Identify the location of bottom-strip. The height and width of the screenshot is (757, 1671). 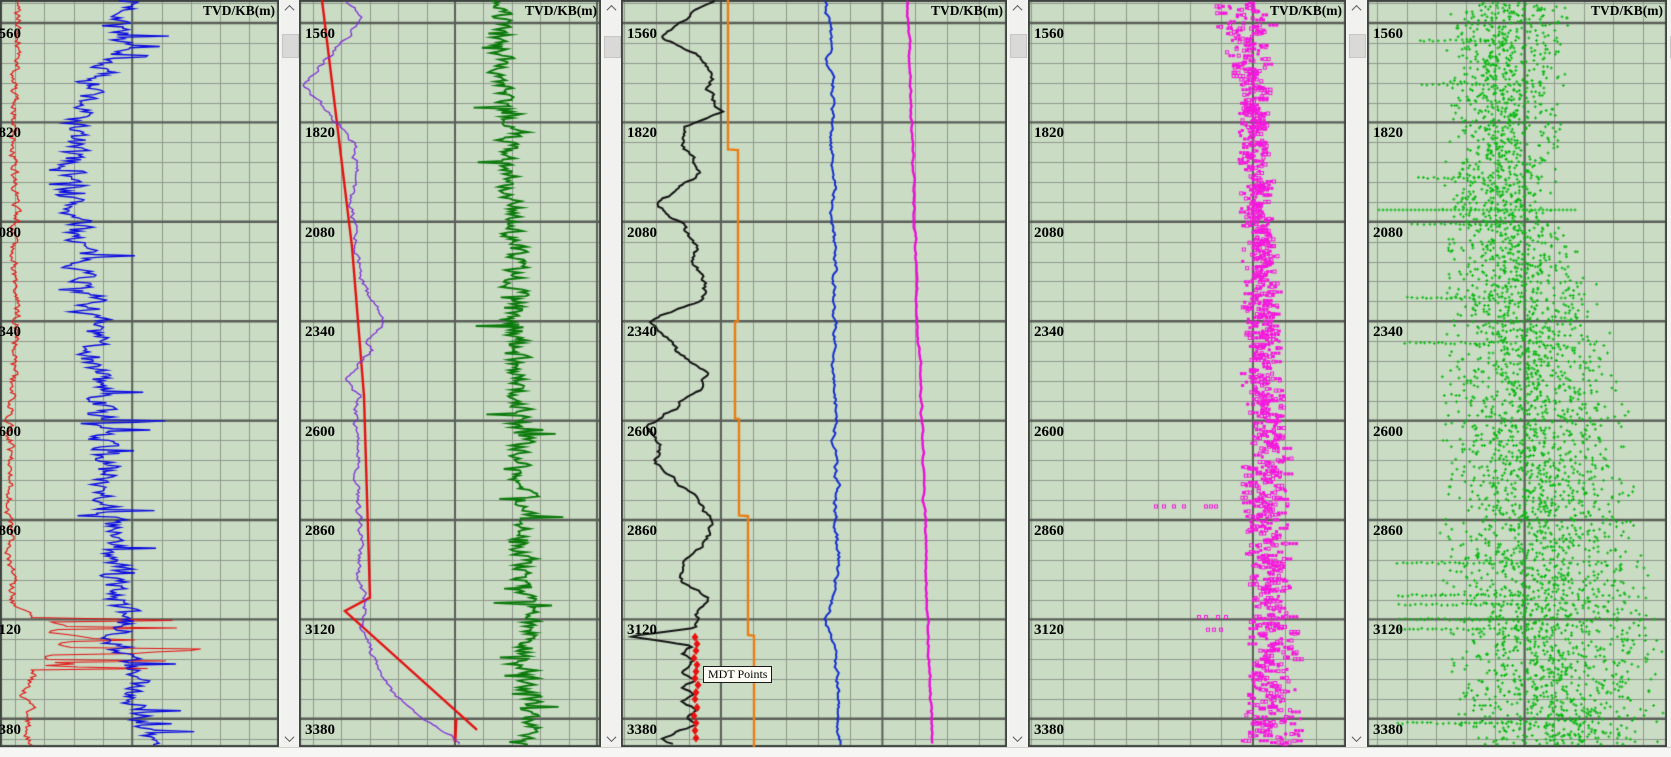
(835, 752).